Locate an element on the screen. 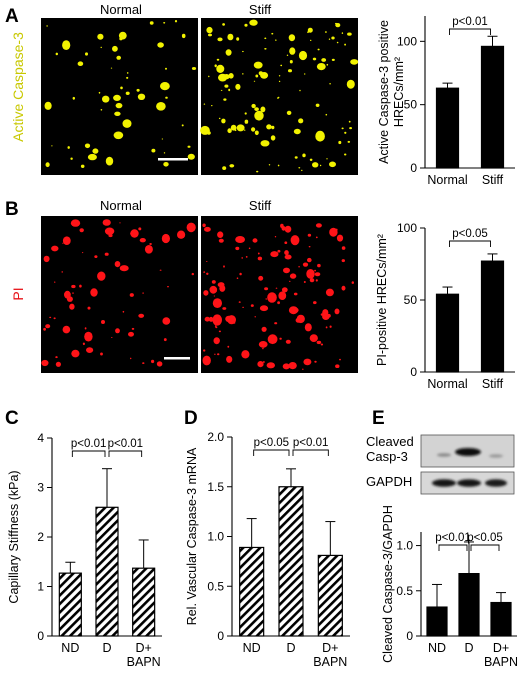  y-axis-label-line: Rel. Vascular Caspase-3 mRNA is located at coordinates (192, 536).